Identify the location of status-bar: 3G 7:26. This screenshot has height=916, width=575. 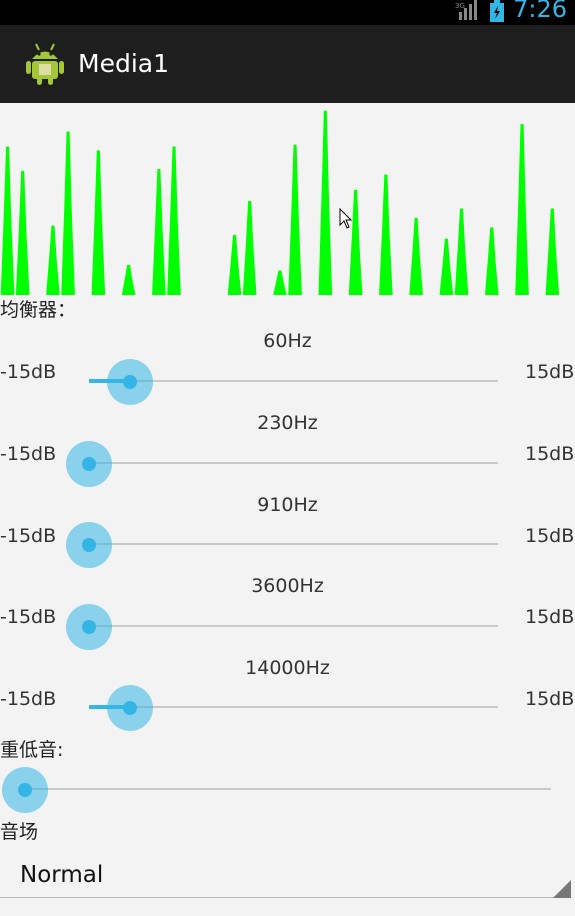
(287, 12).